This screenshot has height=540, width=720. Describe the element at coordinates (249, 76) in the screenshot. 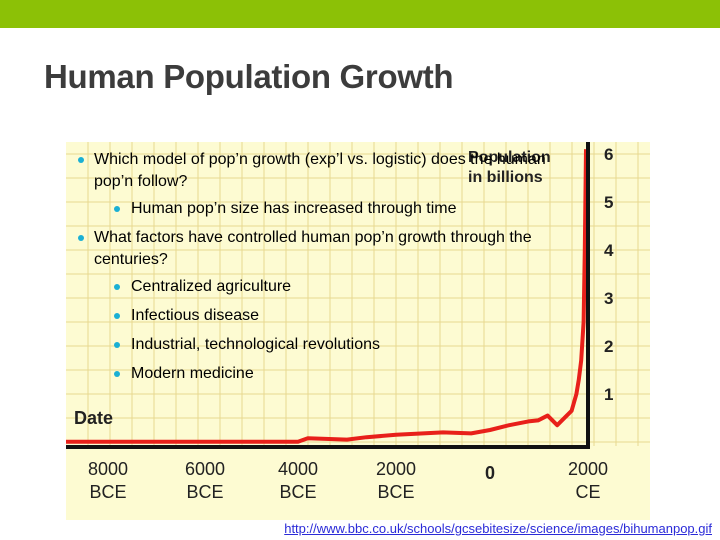

I see `slide-title: Human Population Growth` at that location.